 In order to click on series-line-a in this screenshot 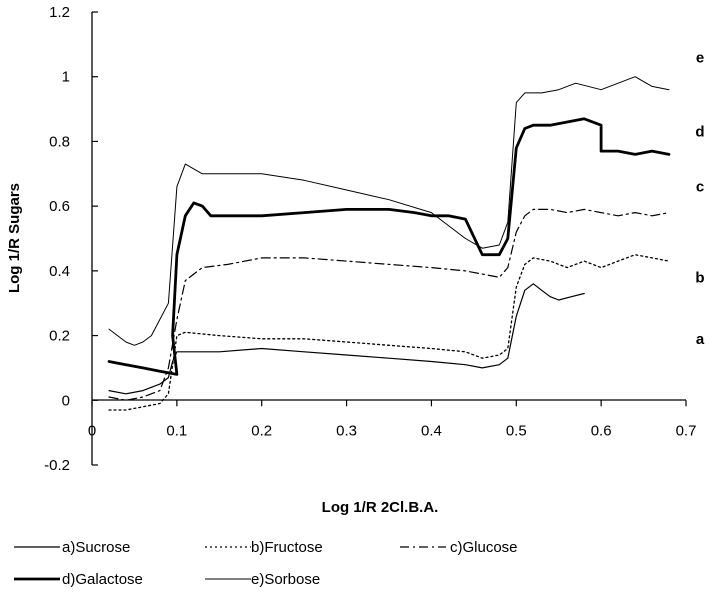, I will do `click(346, 339)`.